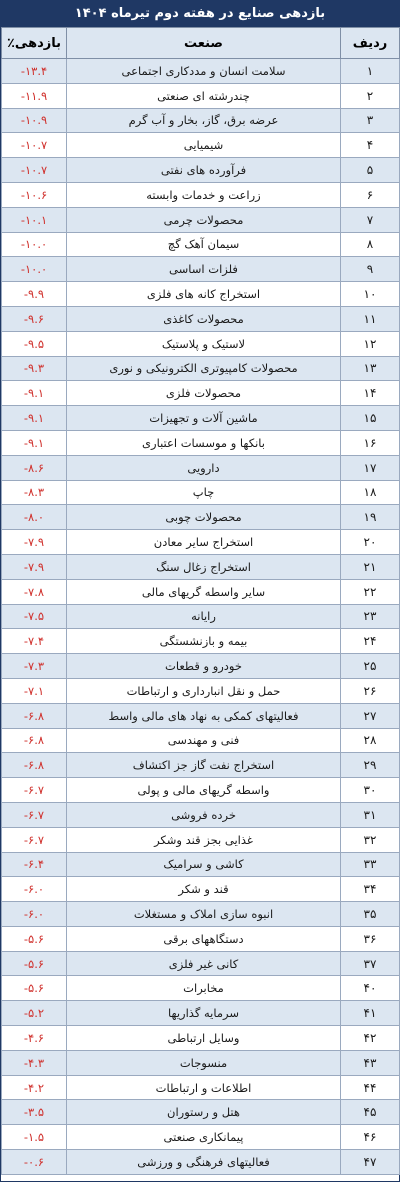 This screenshot has height=1182, width=400. I want to click on table-row: ۱۸ چاپ -۸.۳, so click(200, 493).